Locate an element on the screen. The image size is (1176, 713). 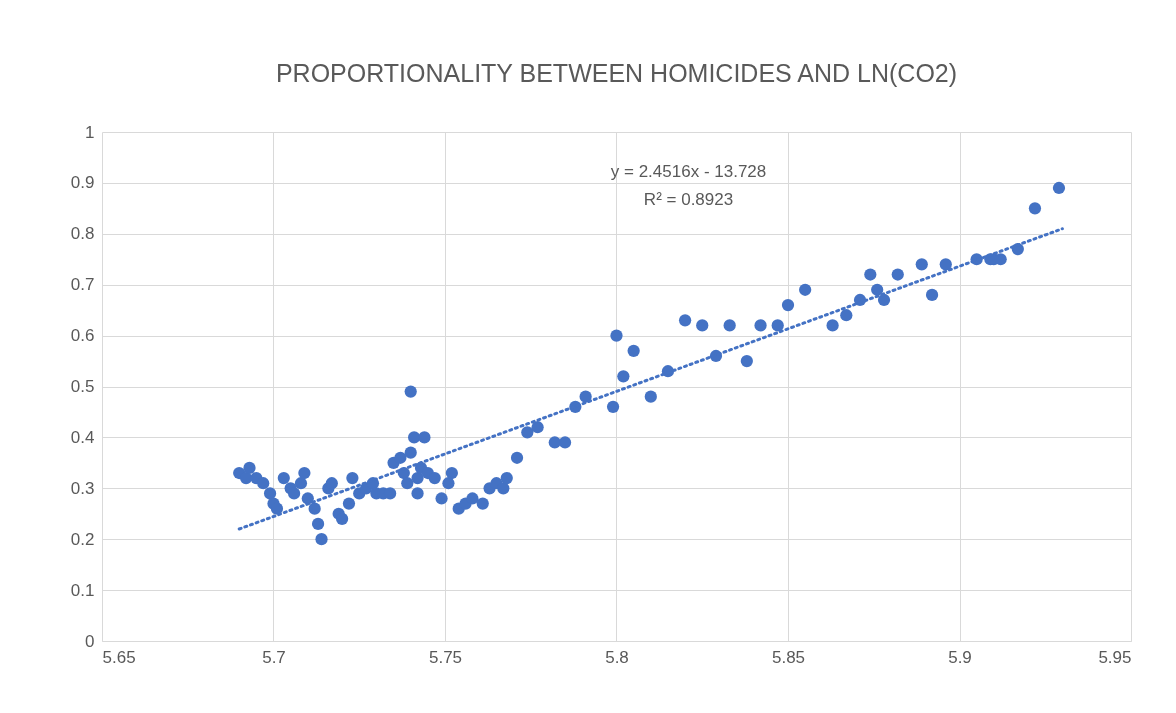
x-tick-label: 5.7 is located at coordinates (274, 657).